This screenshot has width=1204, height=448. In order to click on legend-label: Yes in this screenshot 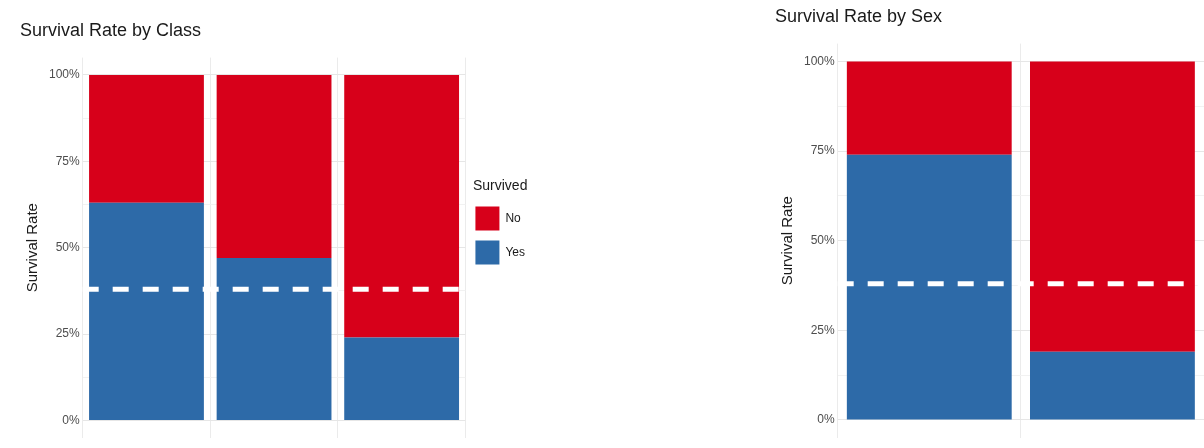, I will do `click(515, 251)`.